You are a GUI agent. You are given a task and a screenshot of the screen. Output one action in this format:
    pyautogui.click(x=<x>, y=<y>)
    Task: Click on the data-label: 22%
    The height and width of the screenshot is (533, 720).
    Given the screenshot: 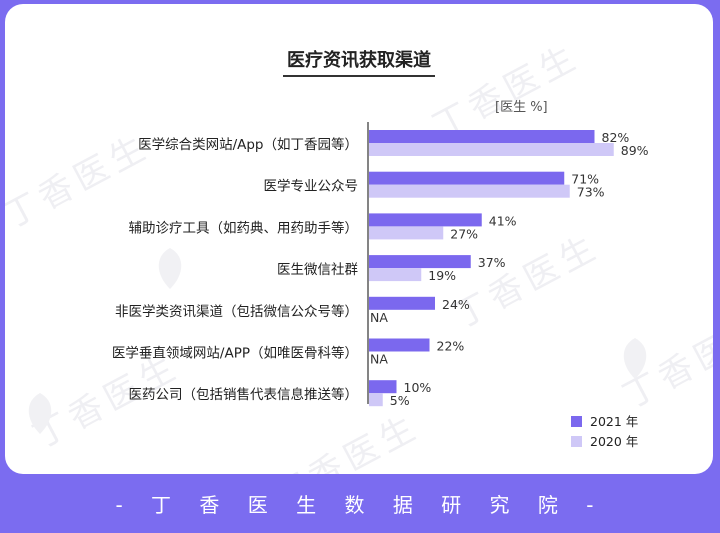 What is the action you would take?
    pyautogui.click(x=451, y=346)
    